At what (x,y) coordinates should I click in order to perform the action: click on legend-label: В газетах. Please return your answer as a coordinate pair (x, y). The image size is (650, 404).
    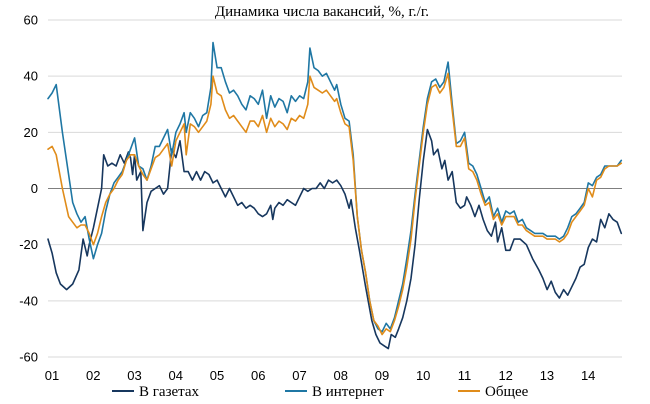
    Looking at the image, I should click on (169, 392).